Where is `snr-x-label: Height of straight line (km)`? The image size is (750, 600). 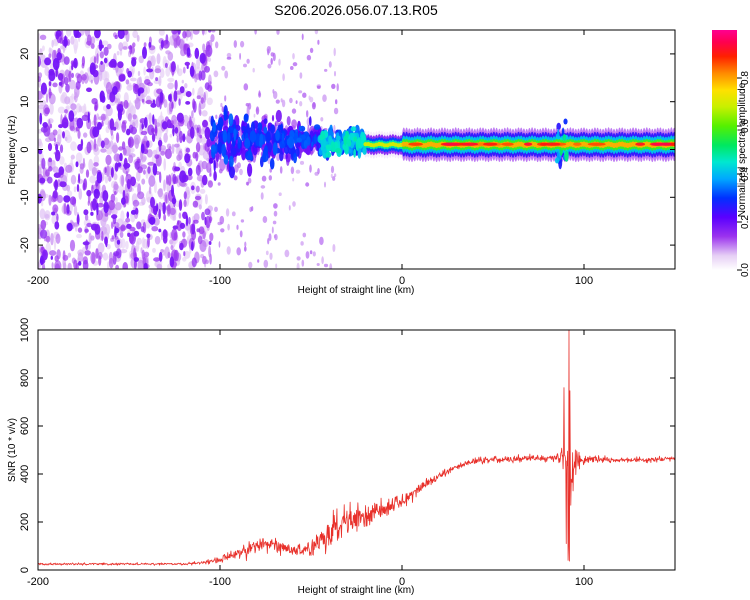
snr-x-label: Height of straight line (km) is located at coordinates (356, 590).